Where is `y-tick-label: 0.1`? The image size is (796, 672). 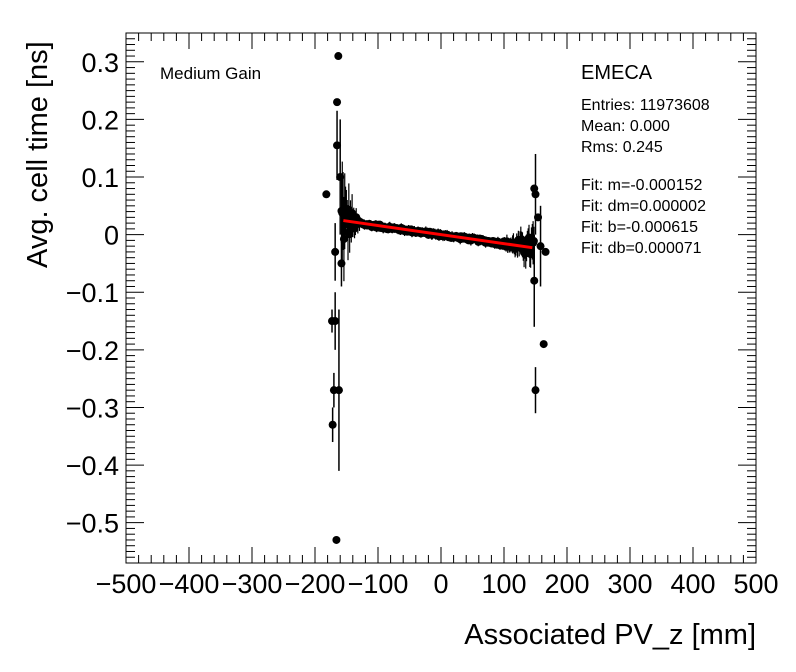 y-tick-label: 0.1 is located at coordinates (100, 178).